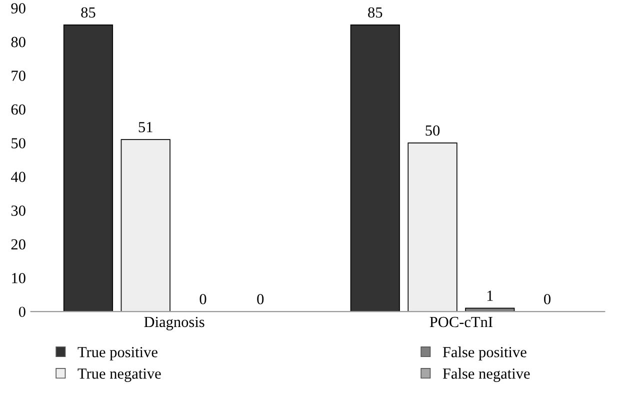  What do you see at coordinates (18, 211) in the screenshot?
I see `y-tick-label: 30` at bounding box center [18, 211].